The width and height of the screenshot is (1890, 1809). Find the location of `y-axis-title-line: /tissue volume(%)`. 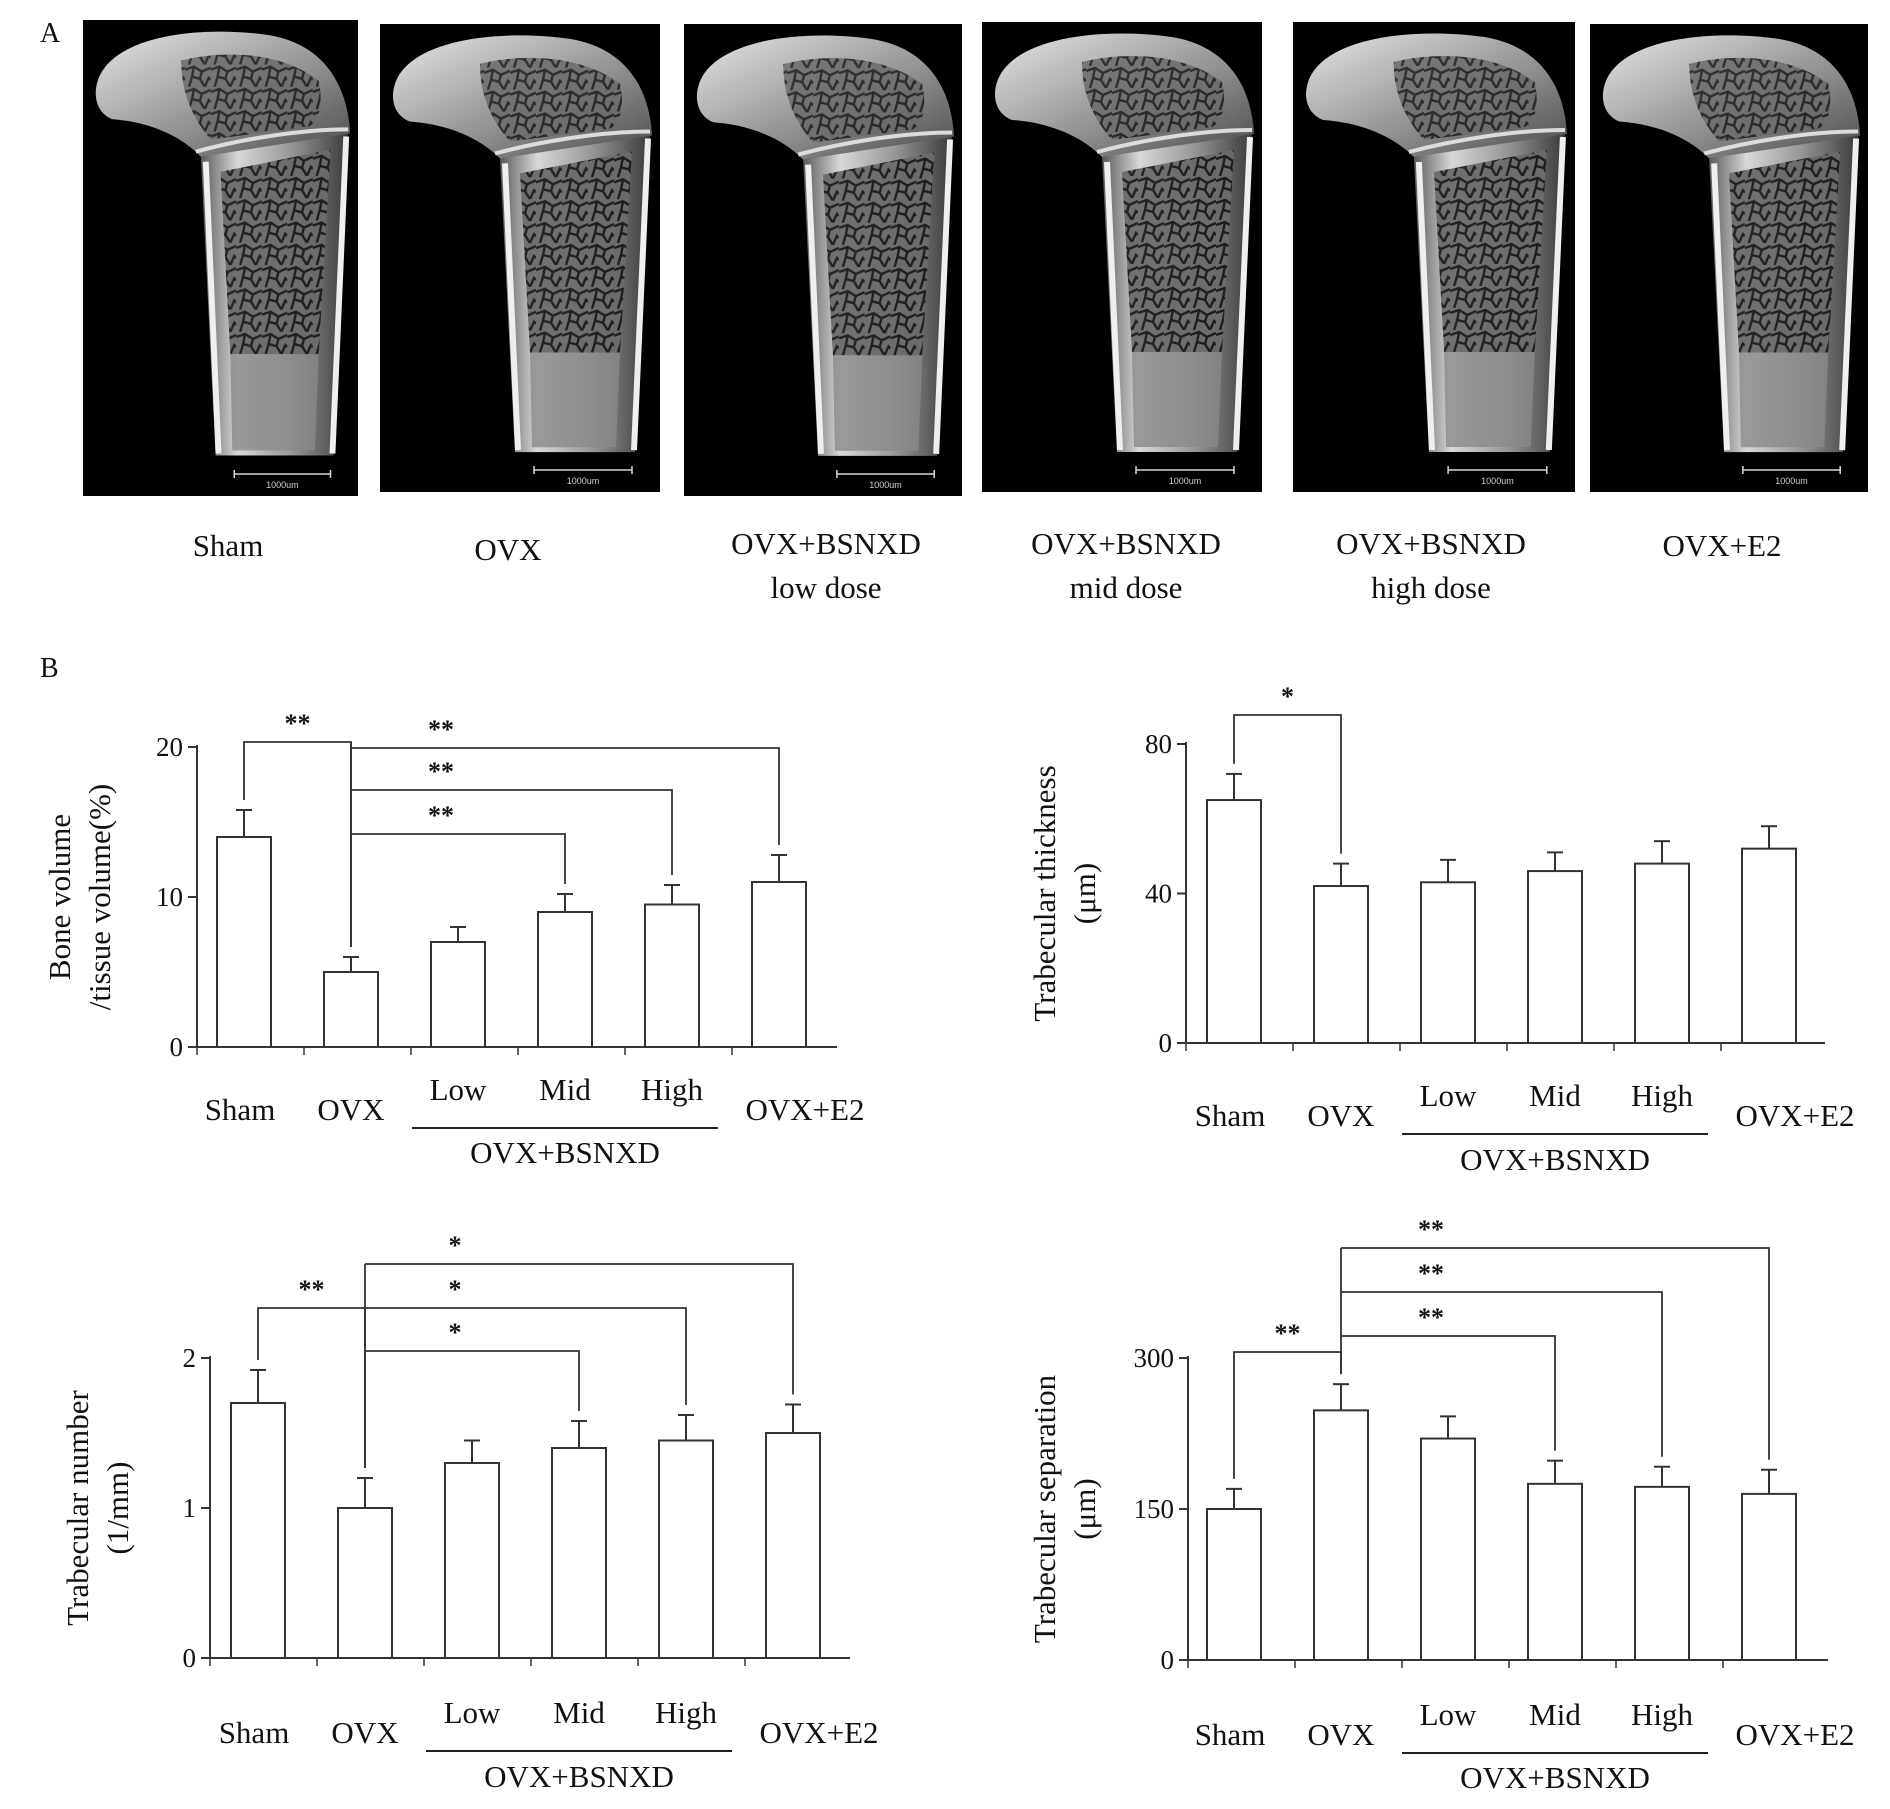

y-axis-title-line: /tissue volume(%) is located at coordinates (99, 897).